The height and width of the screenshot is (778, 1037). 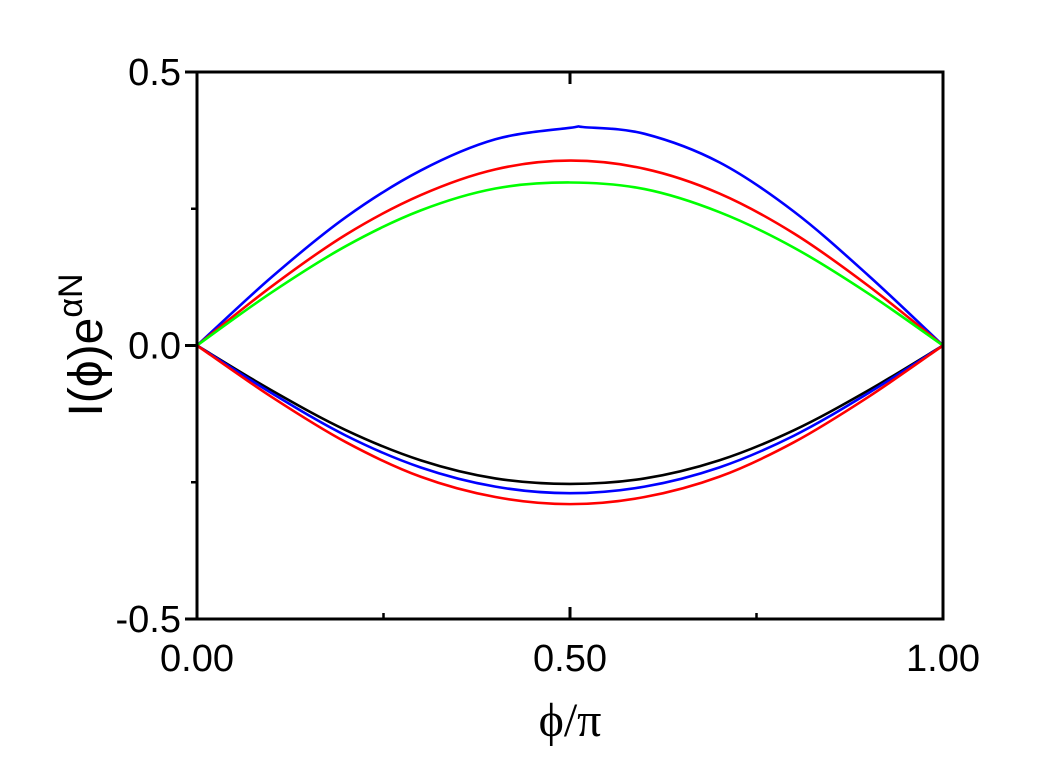 I want to click on x-tick-label: 0.50, so click(x=570, y=659).